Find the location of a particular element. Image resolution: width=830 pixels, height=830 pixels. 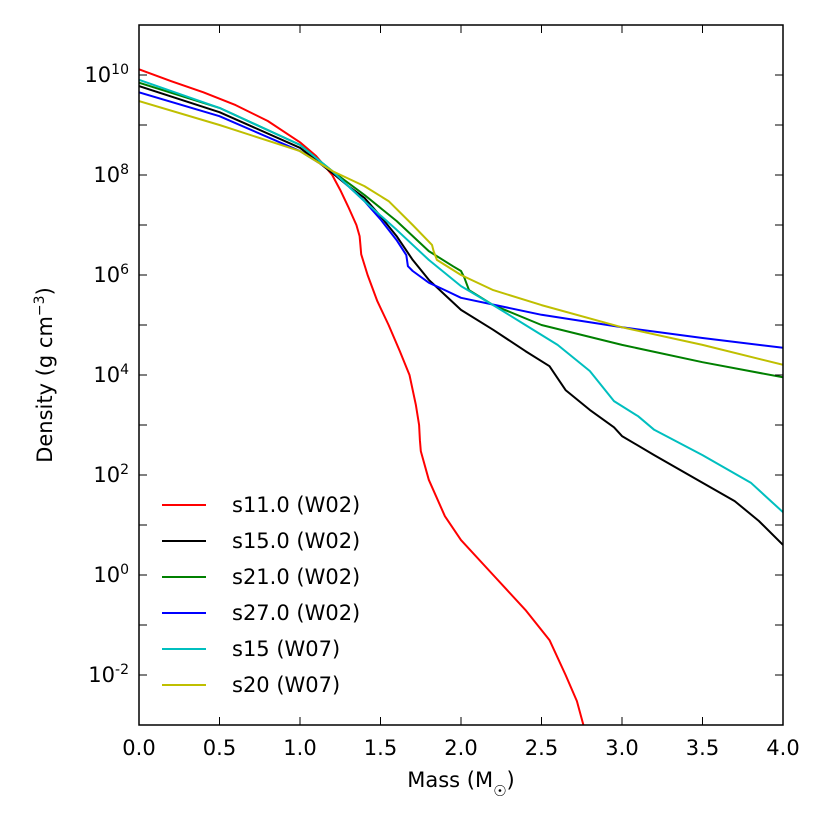

legend-label-0: s11.0 (W02) is located at coordinates (296, 505).